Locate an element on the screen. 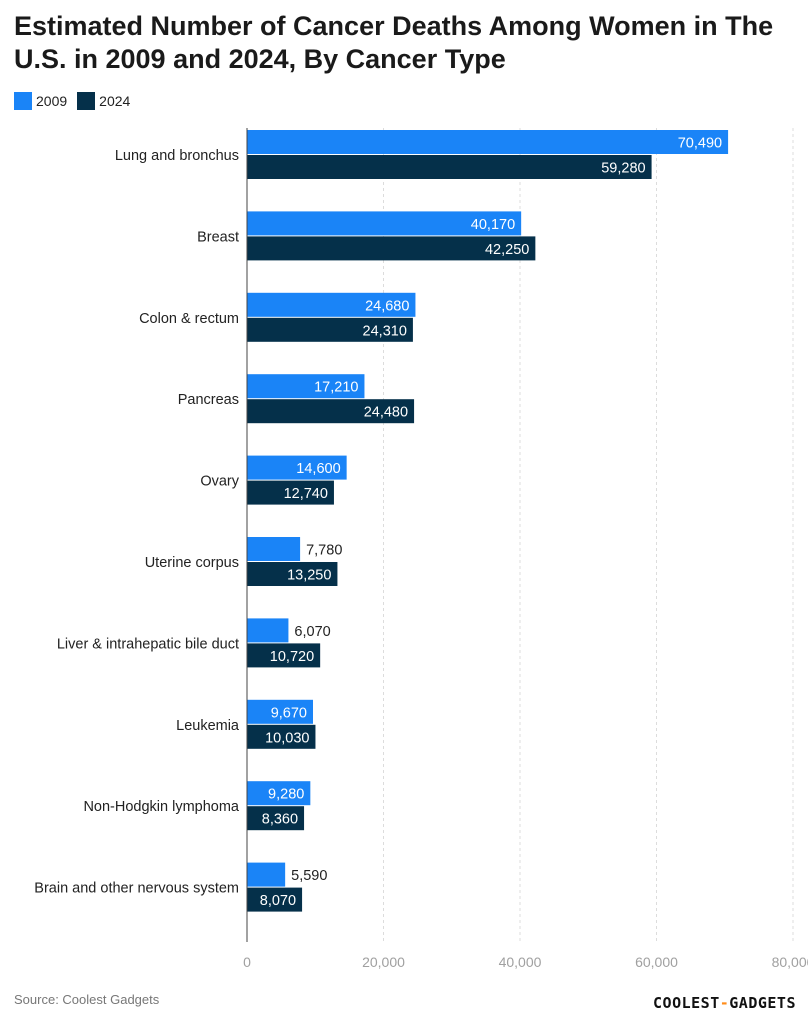 The image size is (808, 1022). data-label-2024: 10,720 is located at coordinates (292, 657).